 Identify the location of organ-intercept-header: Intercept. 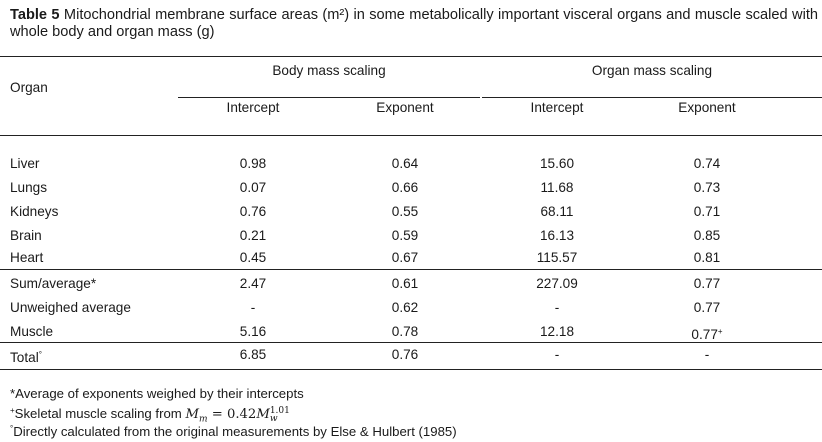
(557, 107).